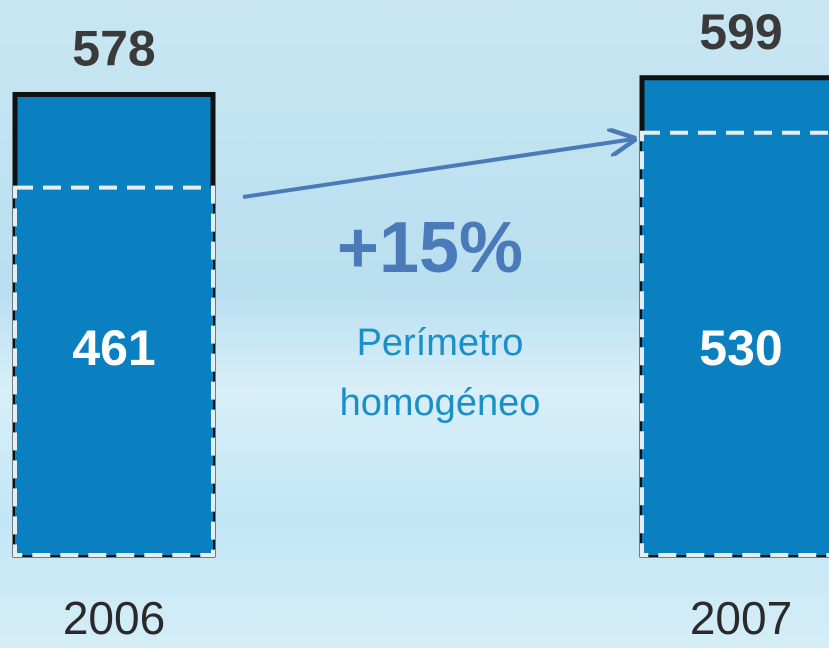 The height and width of the screenshot is (648, 829). What do you see at coordinates (113, 348) in the screenshot?
I see `inner-label: 461` at bounding box center [113, 348].